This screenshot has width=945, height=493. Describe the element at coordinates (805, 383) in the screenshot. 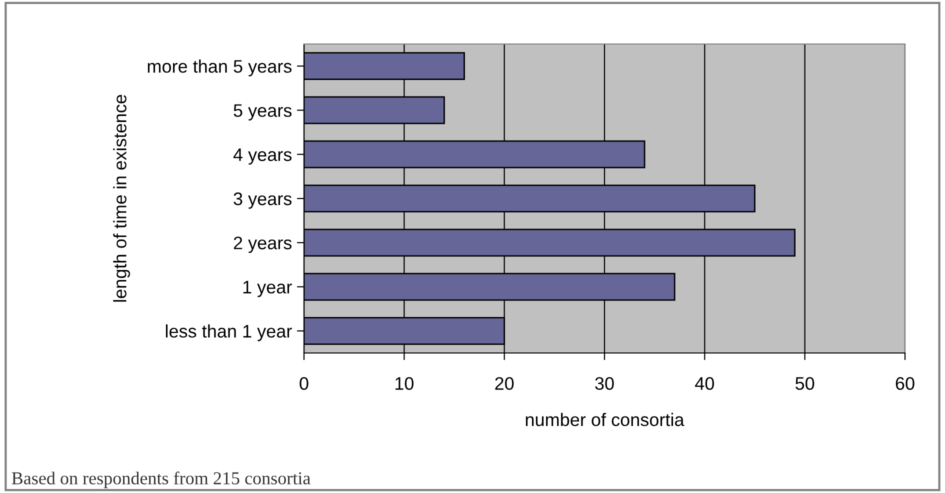

I see `x-tick-label: 50` at that location.